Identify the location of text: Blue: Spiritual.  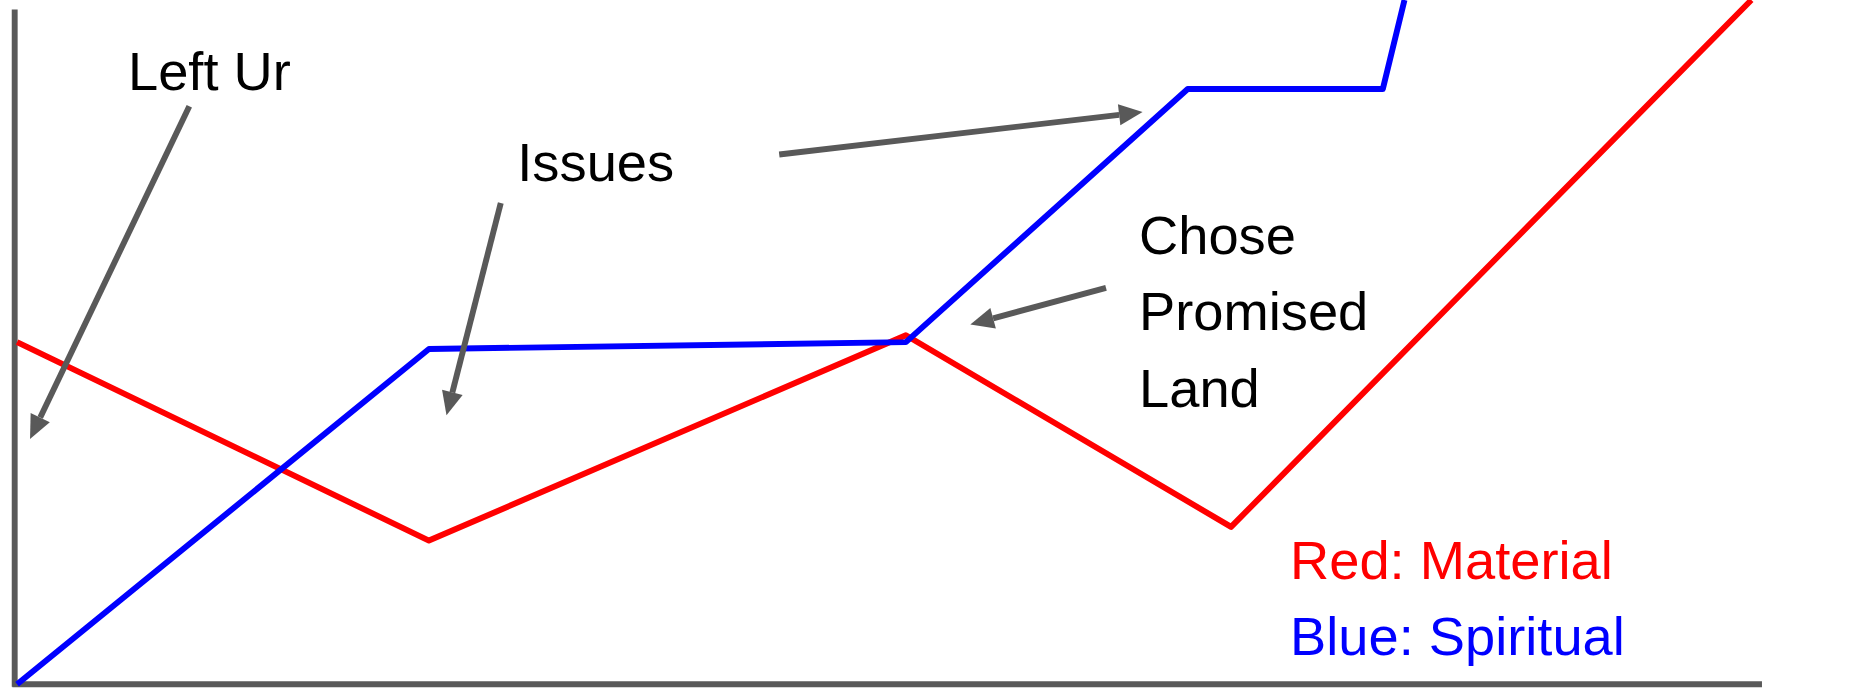
(1457, 636).